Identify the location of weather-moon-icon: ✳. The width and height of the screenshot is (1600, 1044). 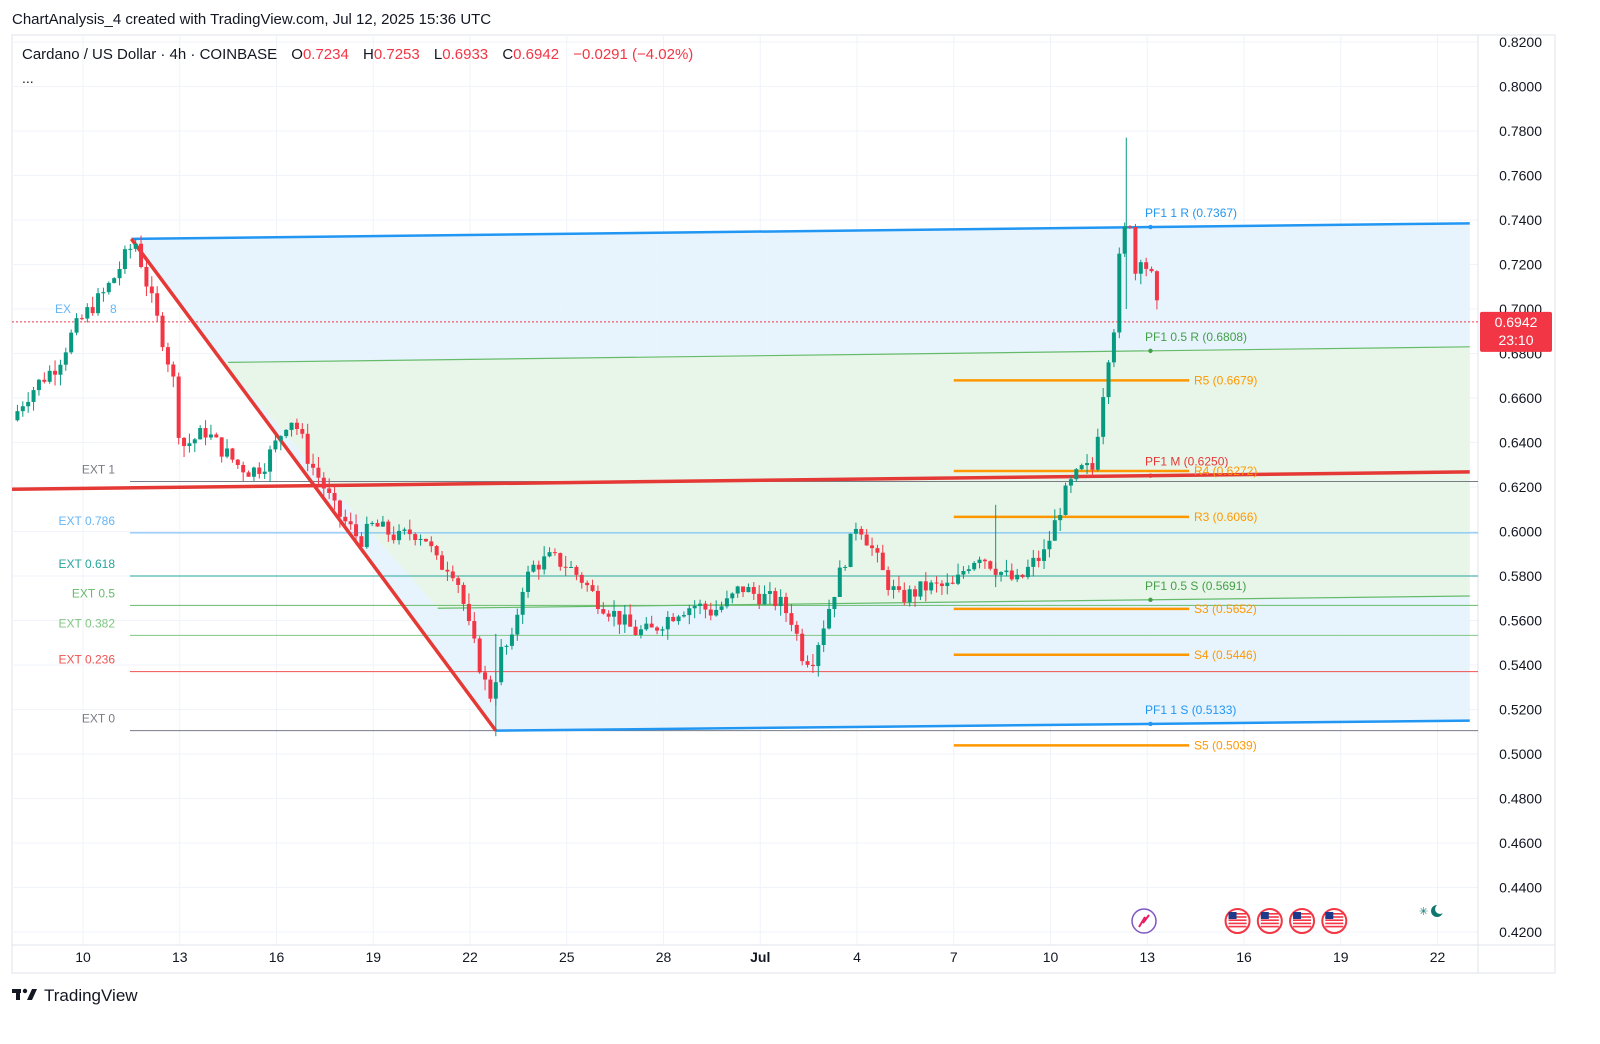
(1432, 911).